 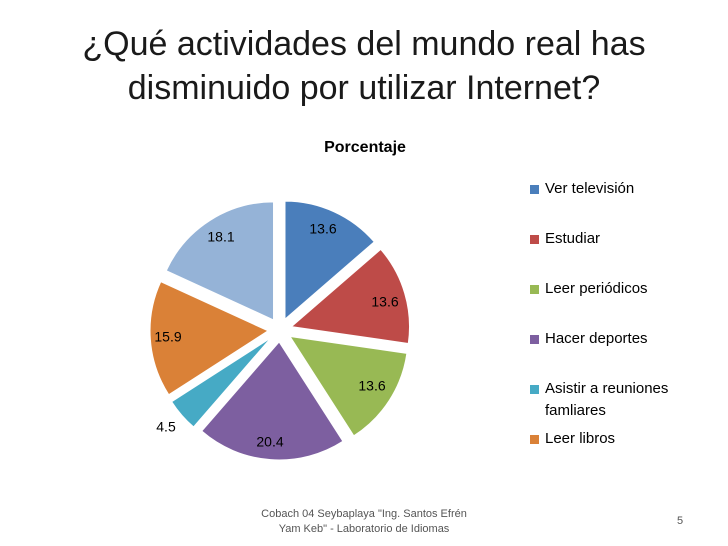 I want to click on legend-label: Asistir a reuniones famliares, so click(x=607, y=399).